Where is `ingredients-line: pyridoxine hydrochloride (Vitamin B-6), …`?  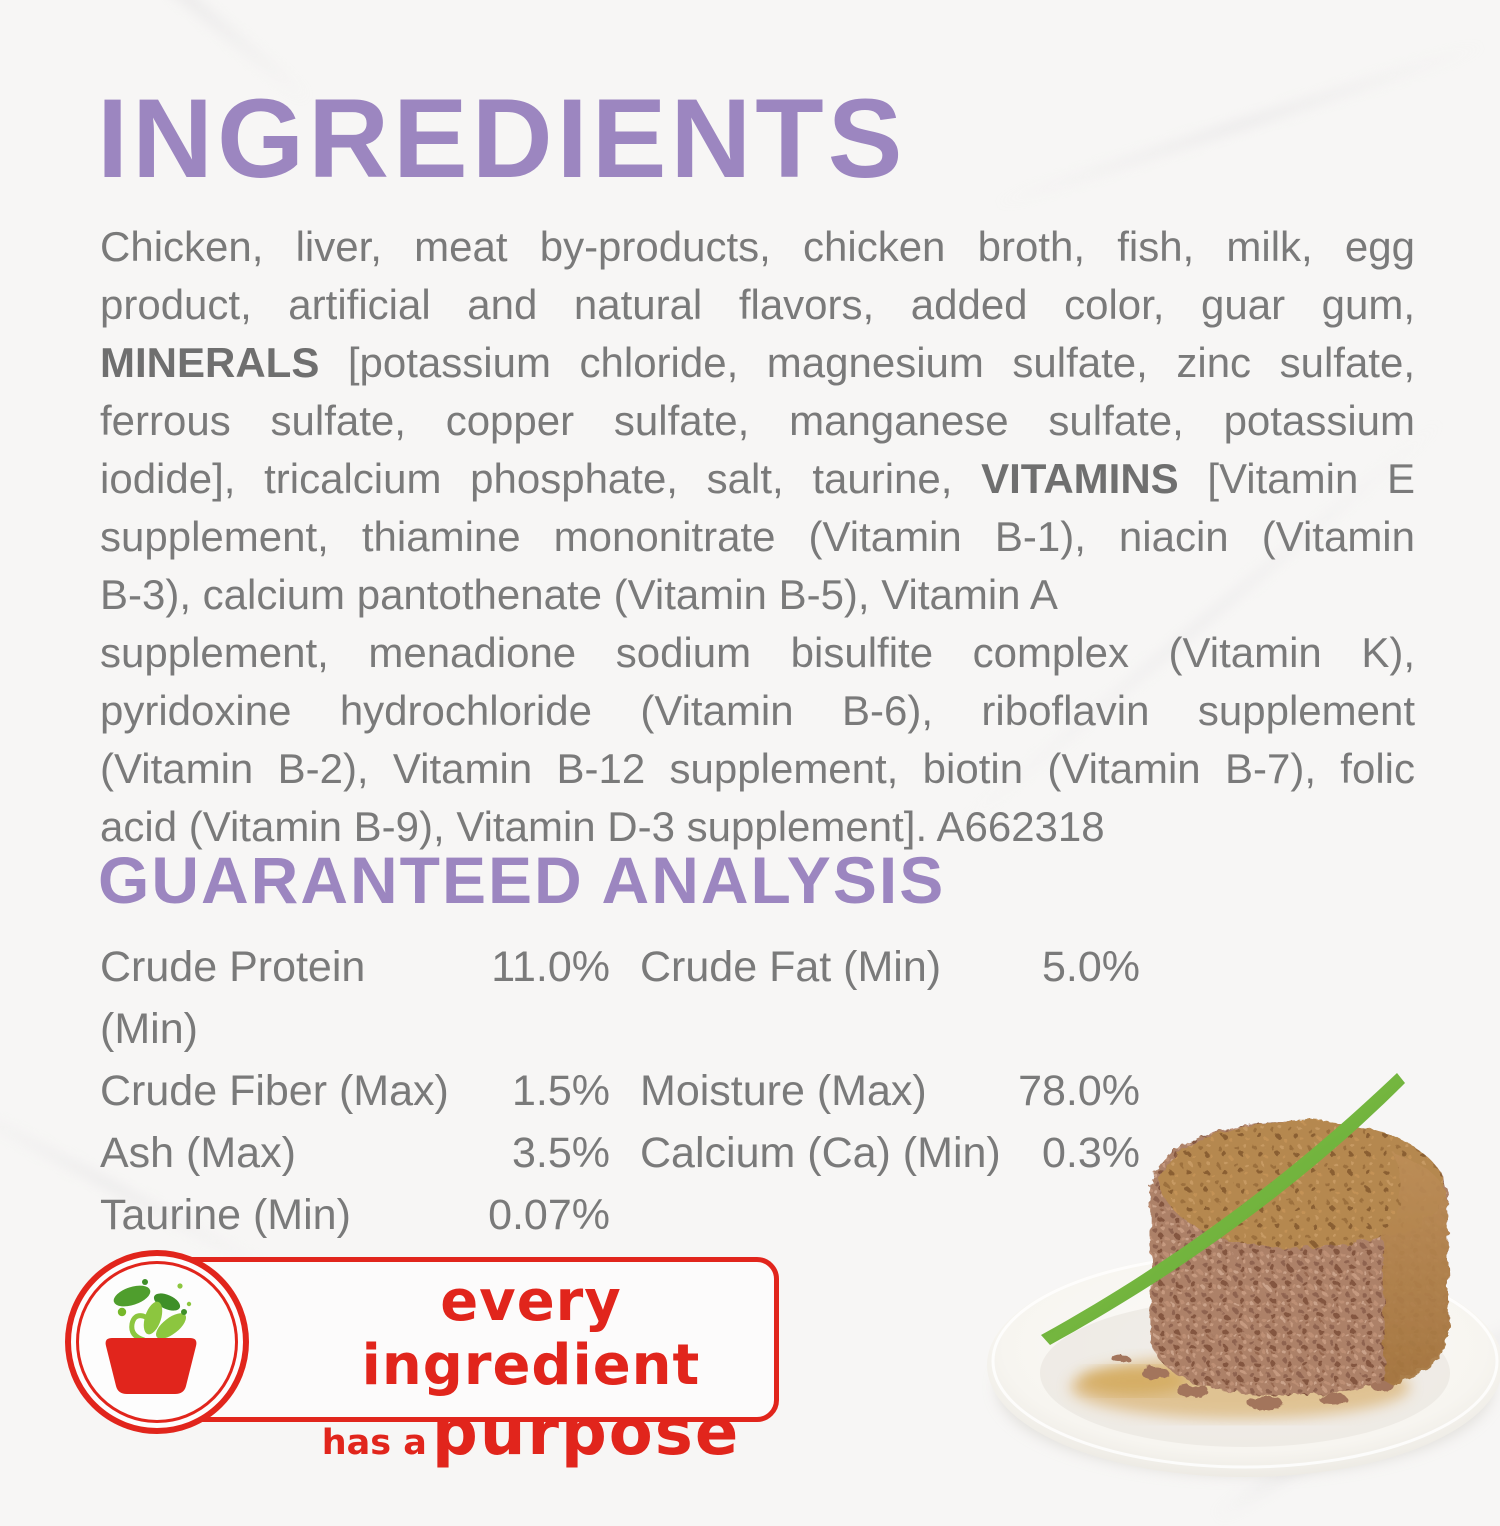
ingredients-line: pyridoxine hydrochloride (Vitamin B-6), … is located at coordinates (757, 711).